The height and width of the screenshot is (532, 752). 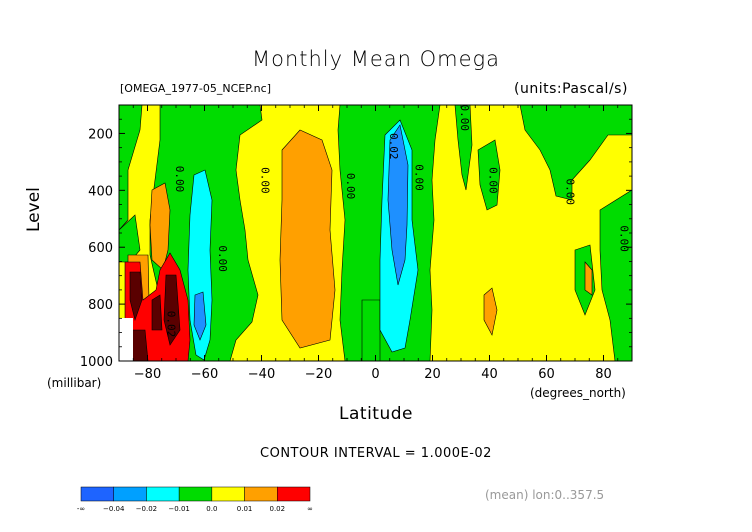 I want to click on chart-title: Monthly Mean Omega, so click(x=376, y=59).